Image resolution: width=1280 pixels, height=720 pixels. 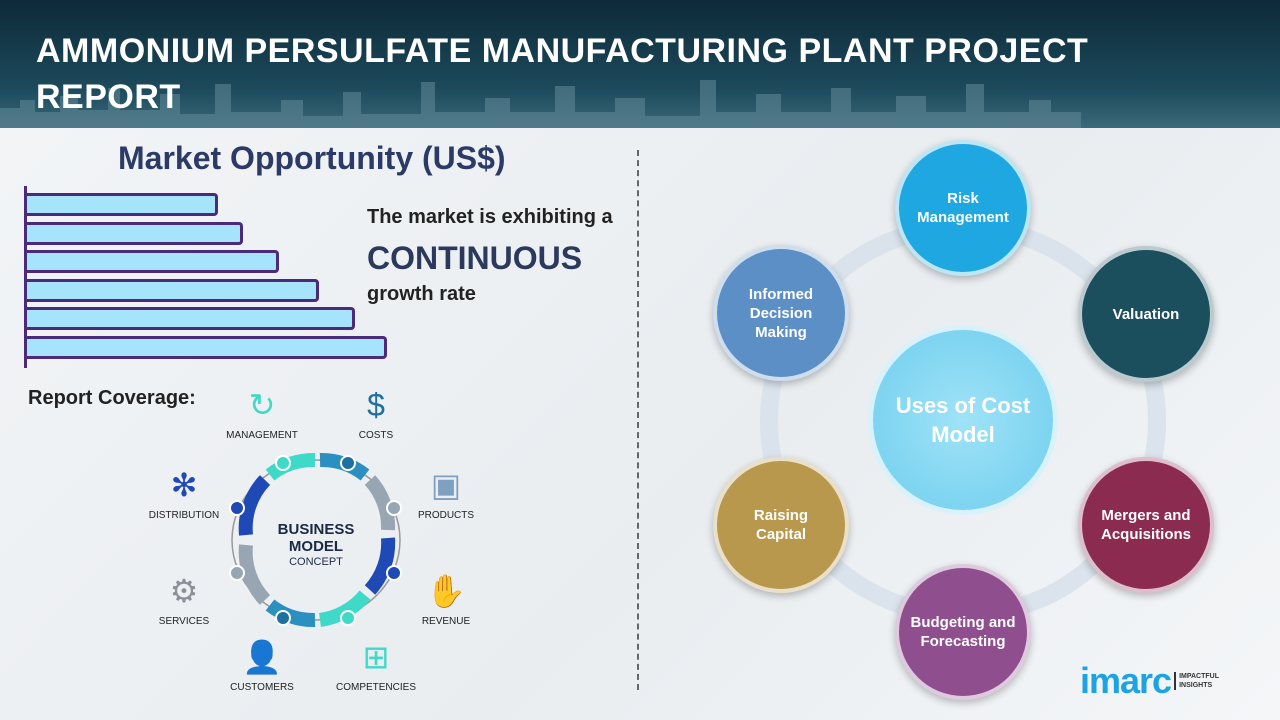 What do you see at coordinates (376, 405) in the screenshot?
I see `money-bag-icon: $` at bounding box center [376, 405].